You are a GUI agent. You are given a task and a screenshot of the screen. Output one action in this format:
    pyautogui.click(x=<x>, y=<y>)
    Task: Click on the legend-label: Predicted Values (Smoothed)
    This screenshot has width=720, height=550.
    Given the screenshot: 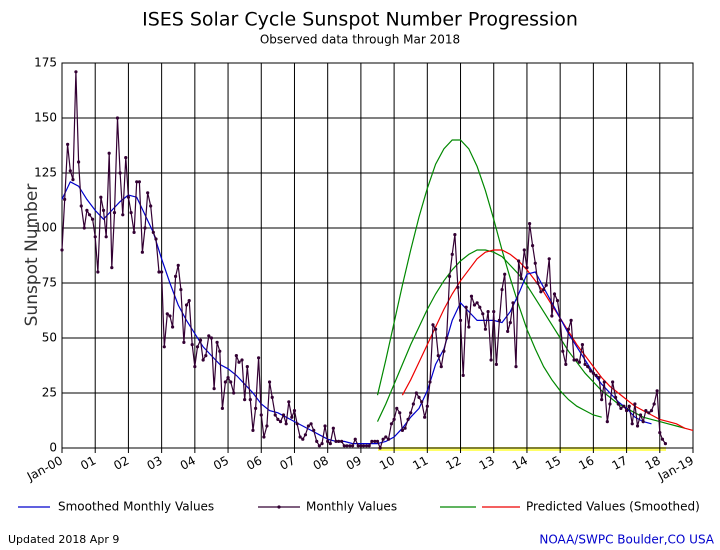 What is the action you would take?
    pyautogui.click(x=613, y=507)
    